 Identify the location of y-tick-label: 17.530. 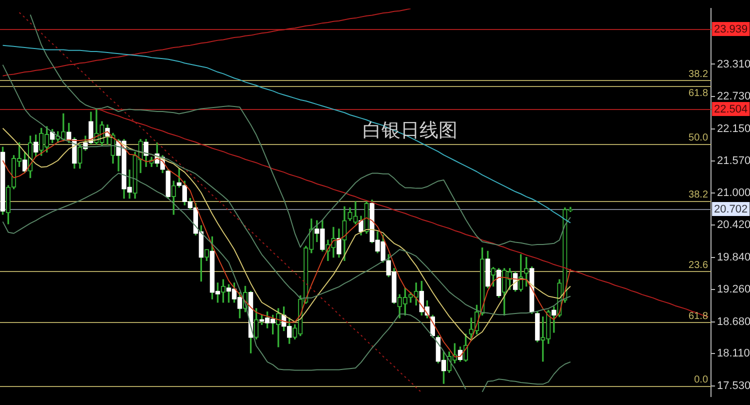
(733, 386).